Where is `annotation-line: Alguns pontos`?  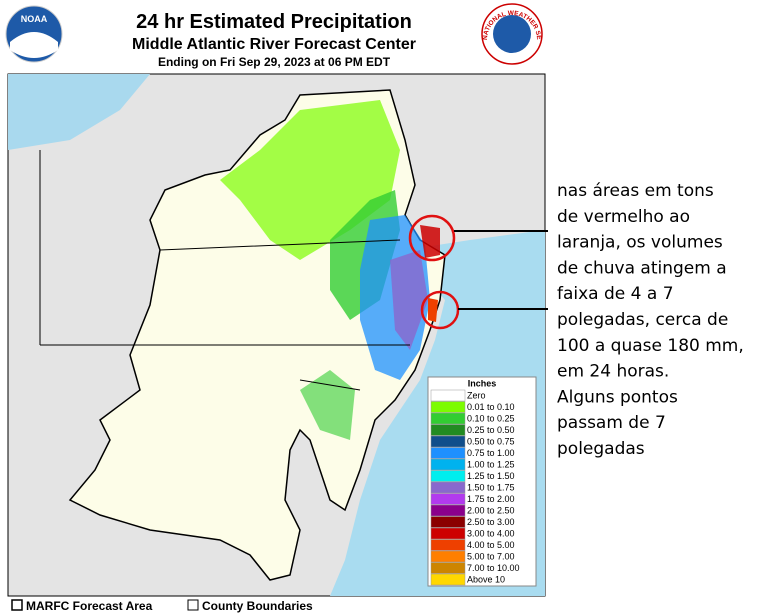 annotation-line: Alguns pontos is located at coordinates (617, 397).